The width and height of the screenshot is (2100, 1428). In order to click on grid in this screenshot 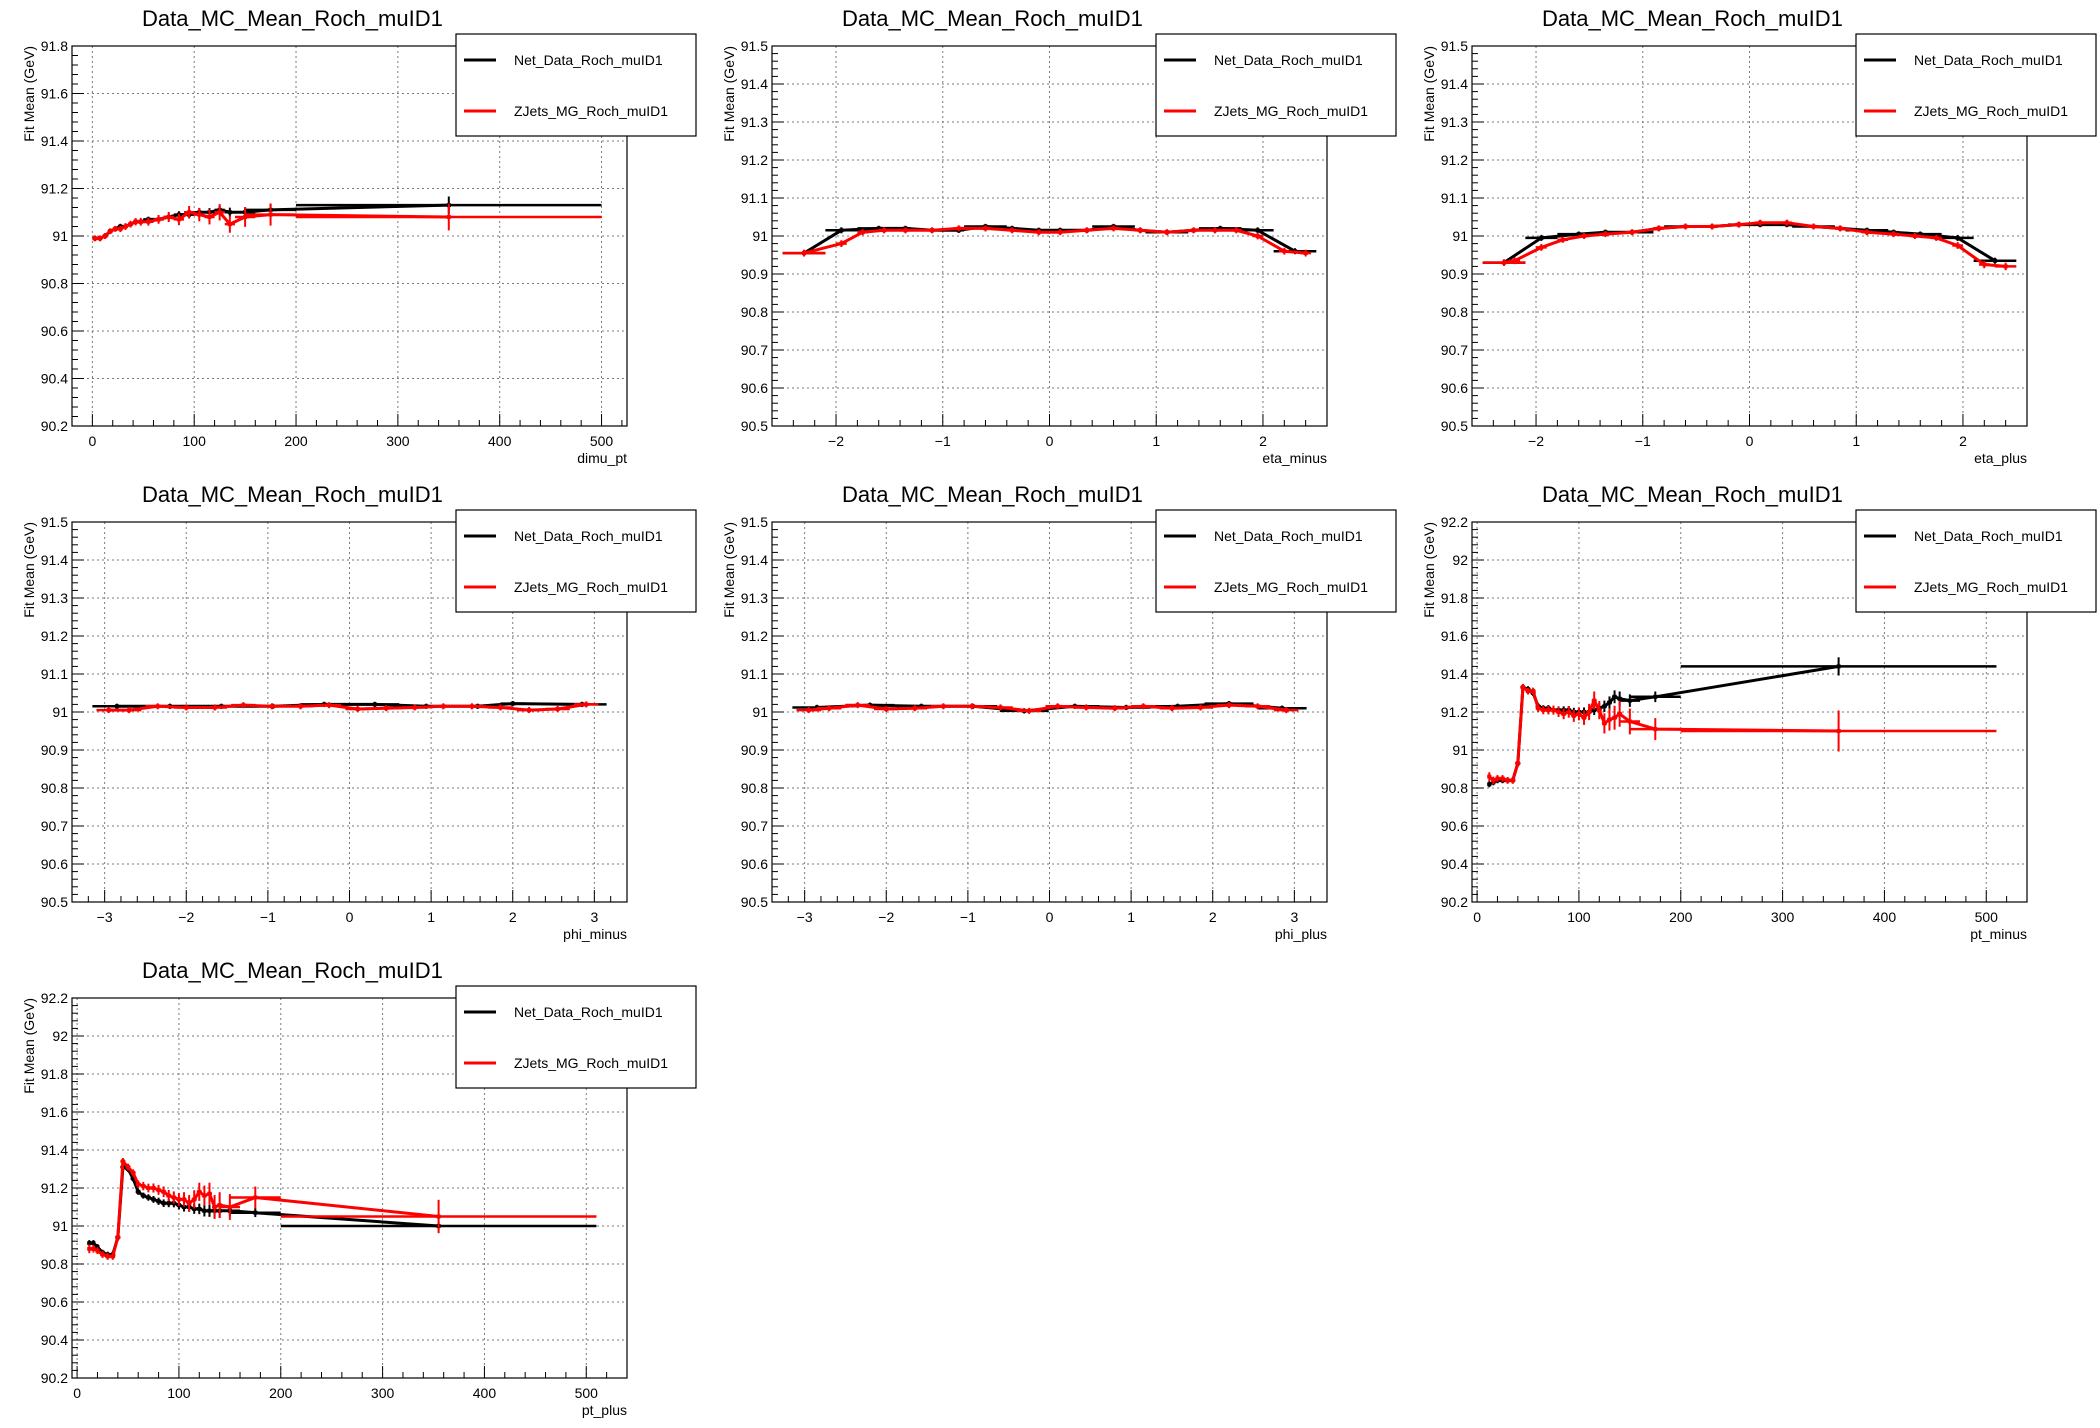, I will do `click(1049, 712)`.